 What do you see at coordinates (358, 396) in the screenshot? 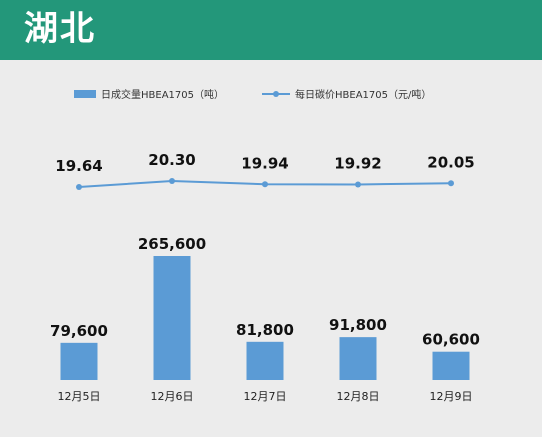
I see `category-tick-label: 12月8日` at bounding box center [358, 396].